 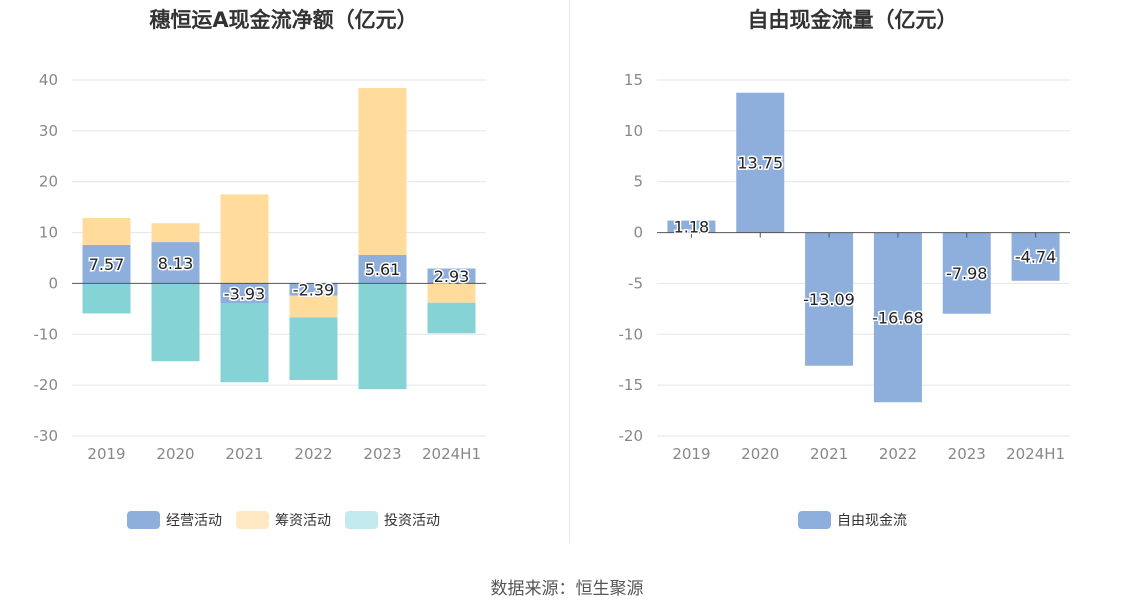 What do you see at coordinates (48, 182) in the screenshot?
I see `y-tick-label: 20` at bounding box center [48, 182].